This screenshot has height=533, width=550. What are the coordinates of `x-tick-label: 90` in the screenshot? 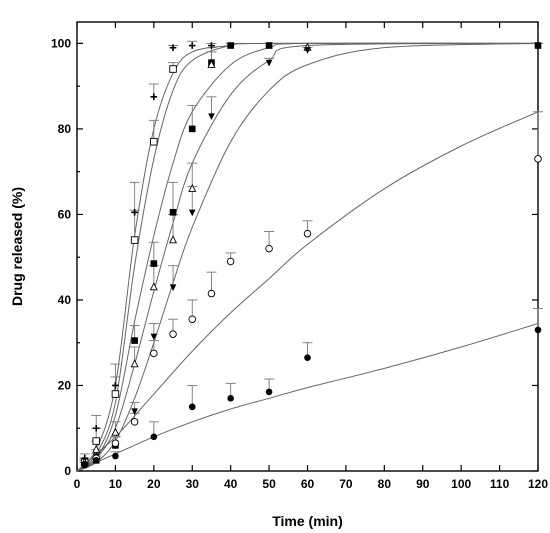 It's located at (423, 484).